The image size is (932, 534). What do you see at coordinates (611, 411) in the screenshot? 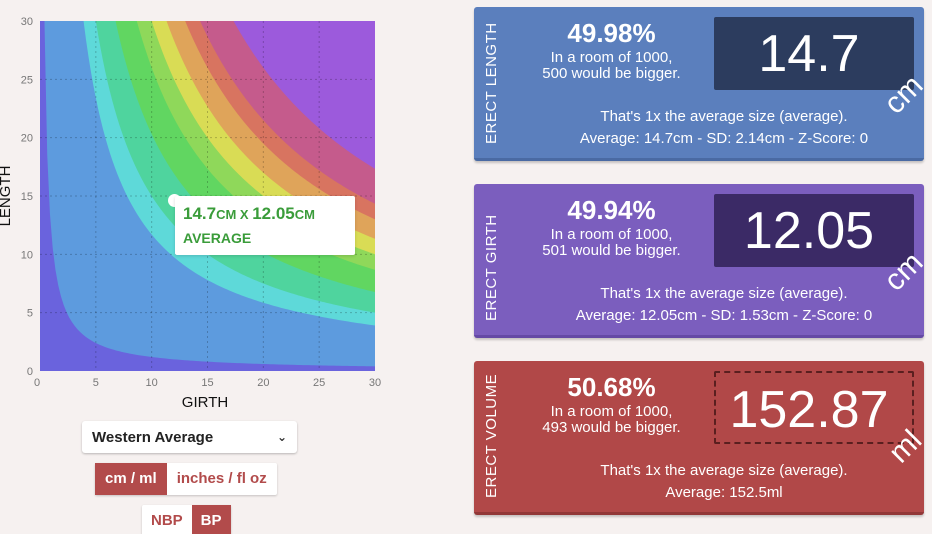
I see `volume-room-line1: In a room of 1000,` at bounding box center [611, 411].